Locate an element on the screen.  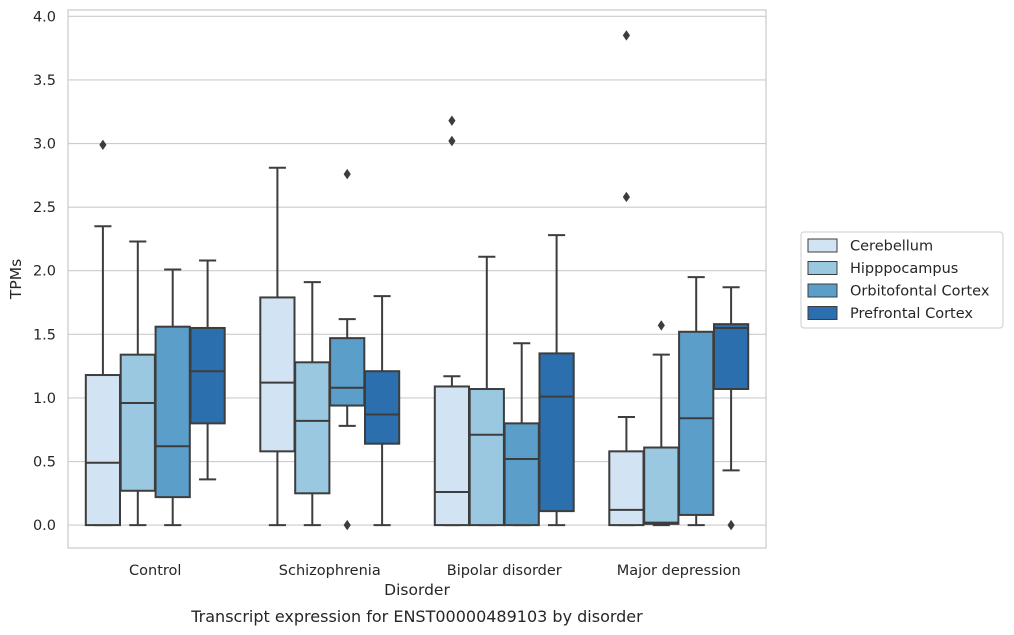
legend-label: Cerebellum is located at coordinates (891, 247).